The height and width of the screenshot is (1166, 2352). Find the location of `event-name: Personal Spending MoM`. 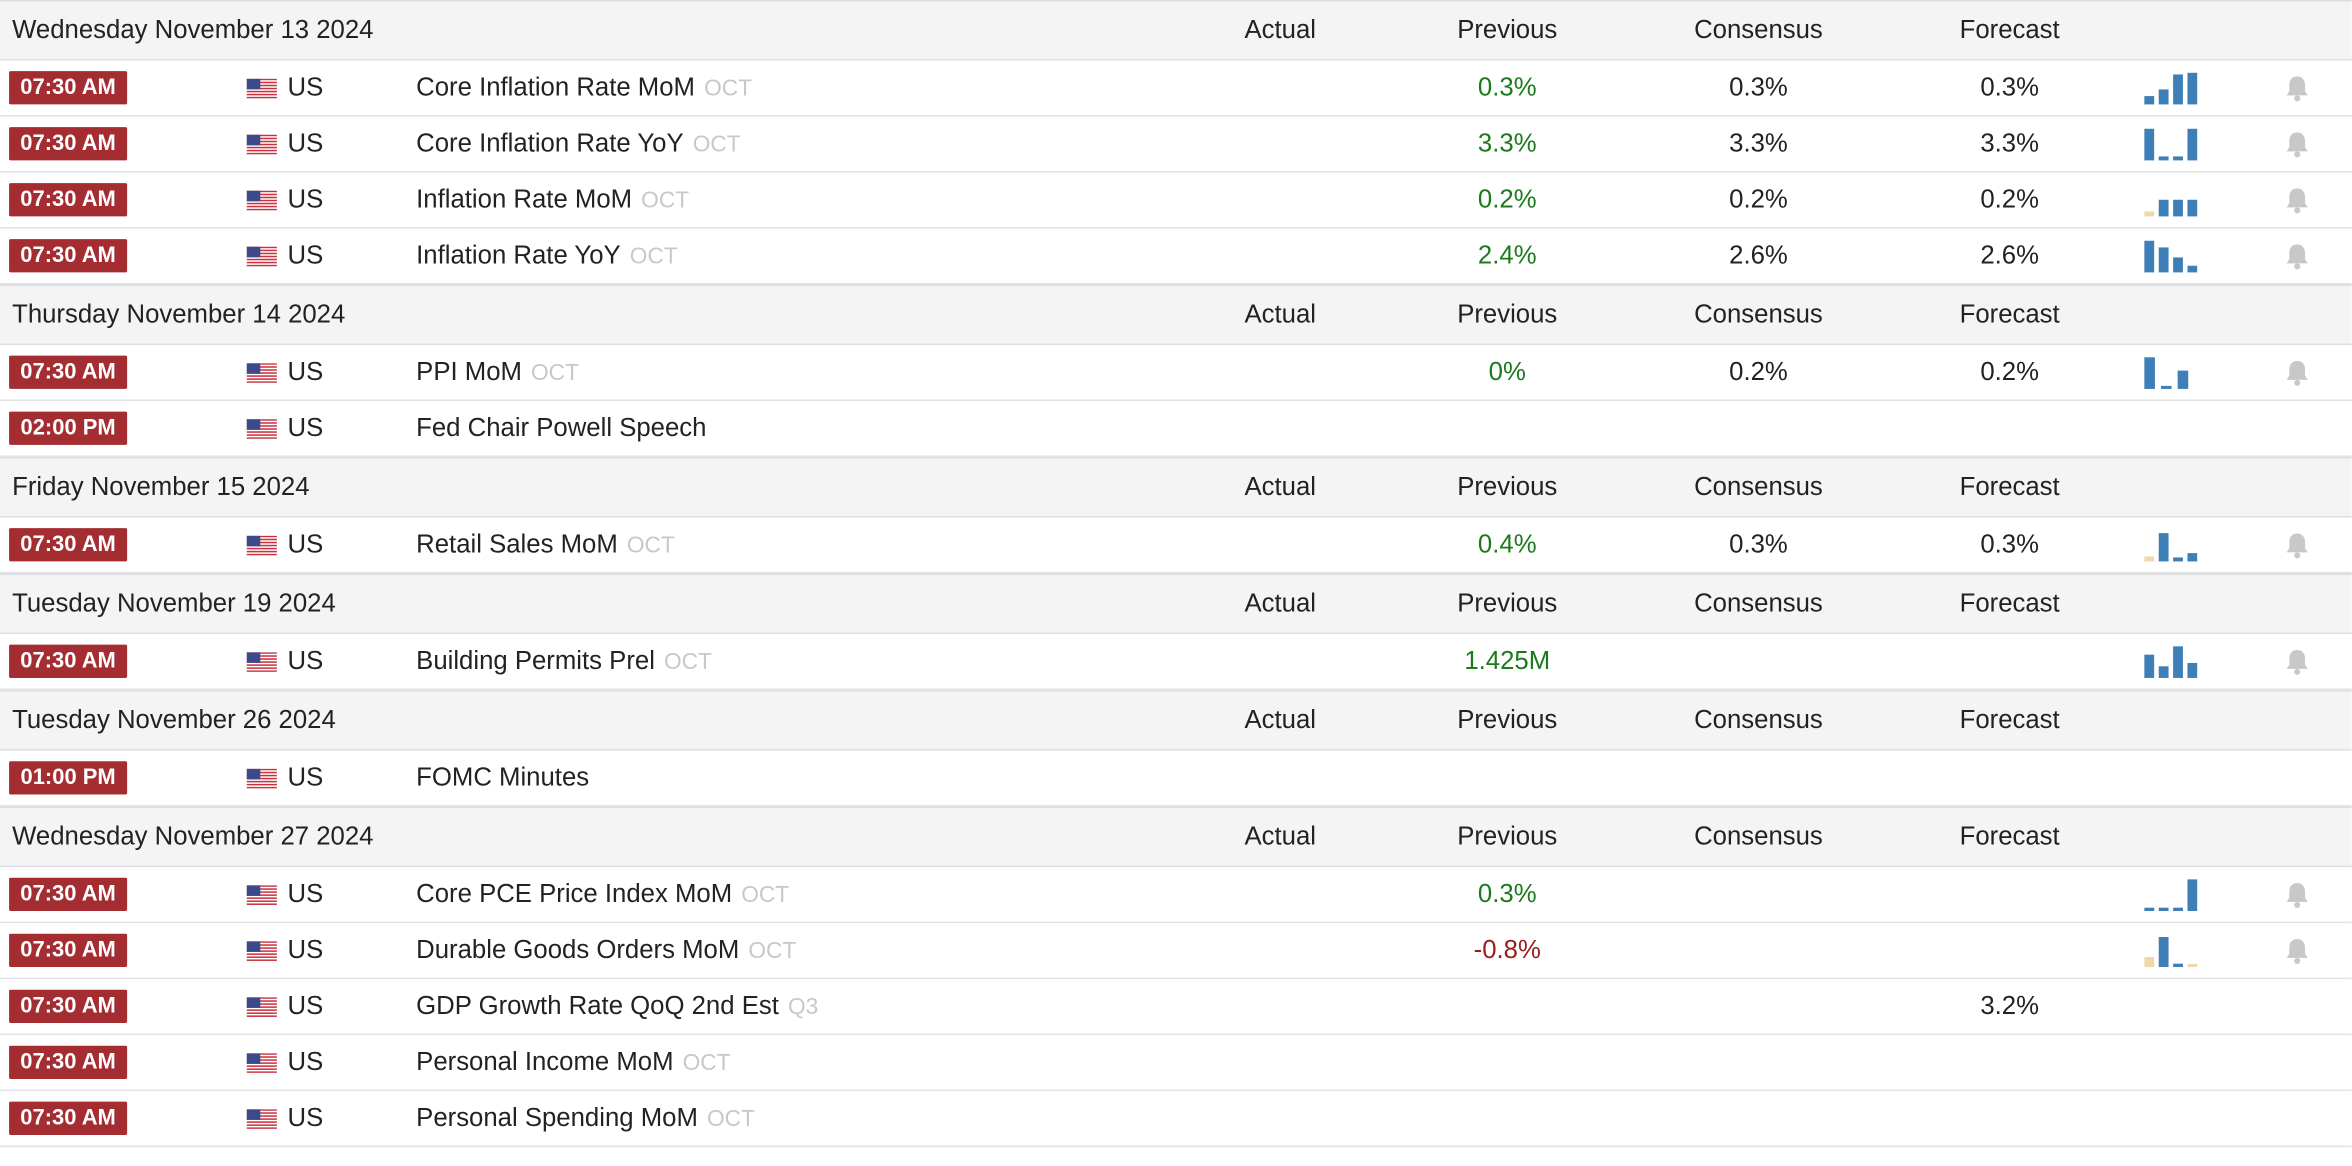

event-name: Personal Spending MoM is located at coordinates (557, 1117).